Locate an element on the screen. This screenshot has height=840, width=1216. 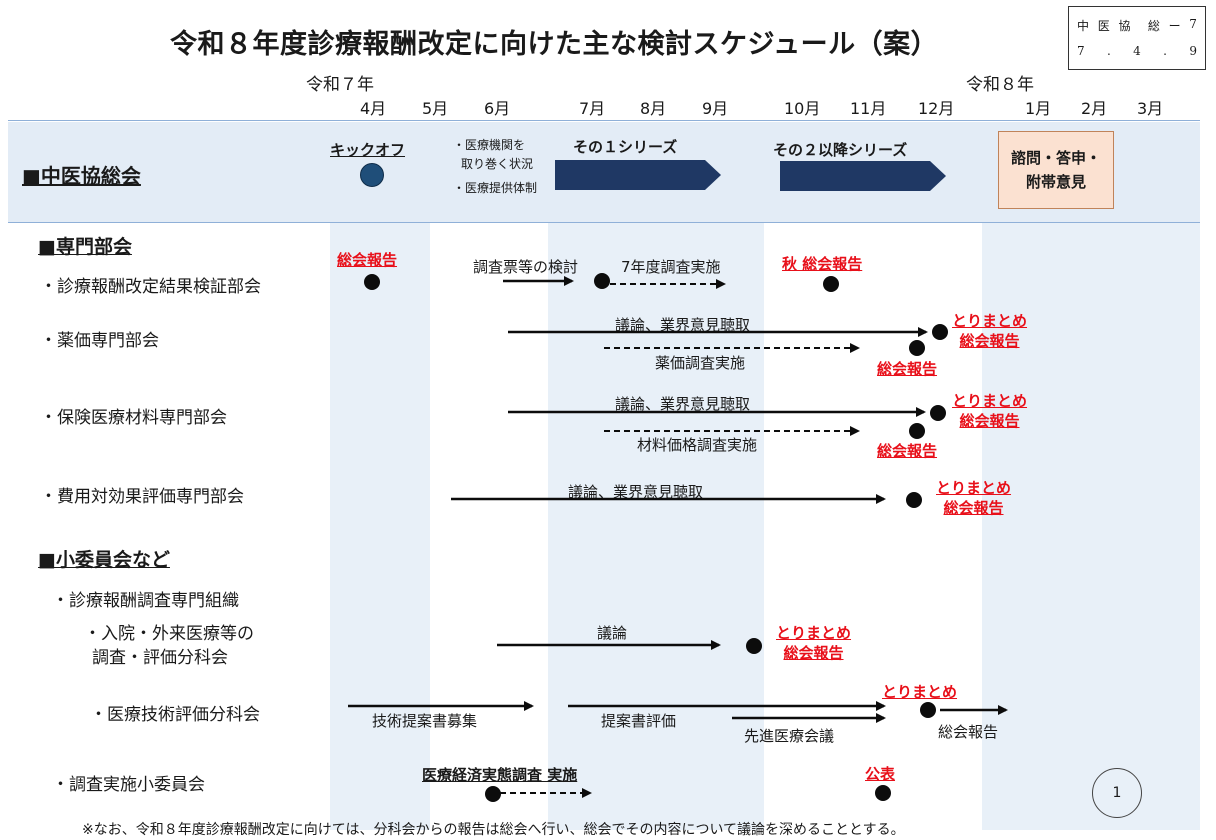
rule-middle is located at coordinates (604, 222).